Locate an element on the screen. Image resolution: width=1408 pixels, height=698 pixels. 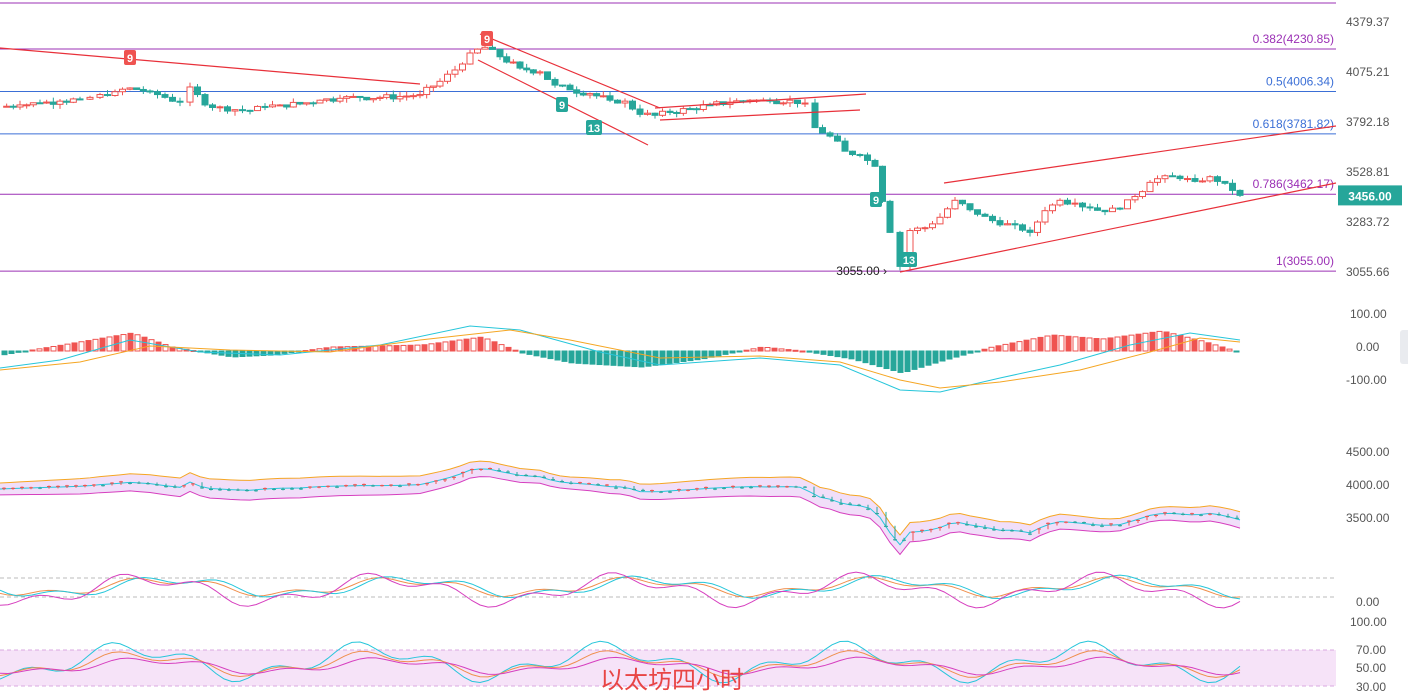
bollinger-lower-line is located at coordinates (620, 516).